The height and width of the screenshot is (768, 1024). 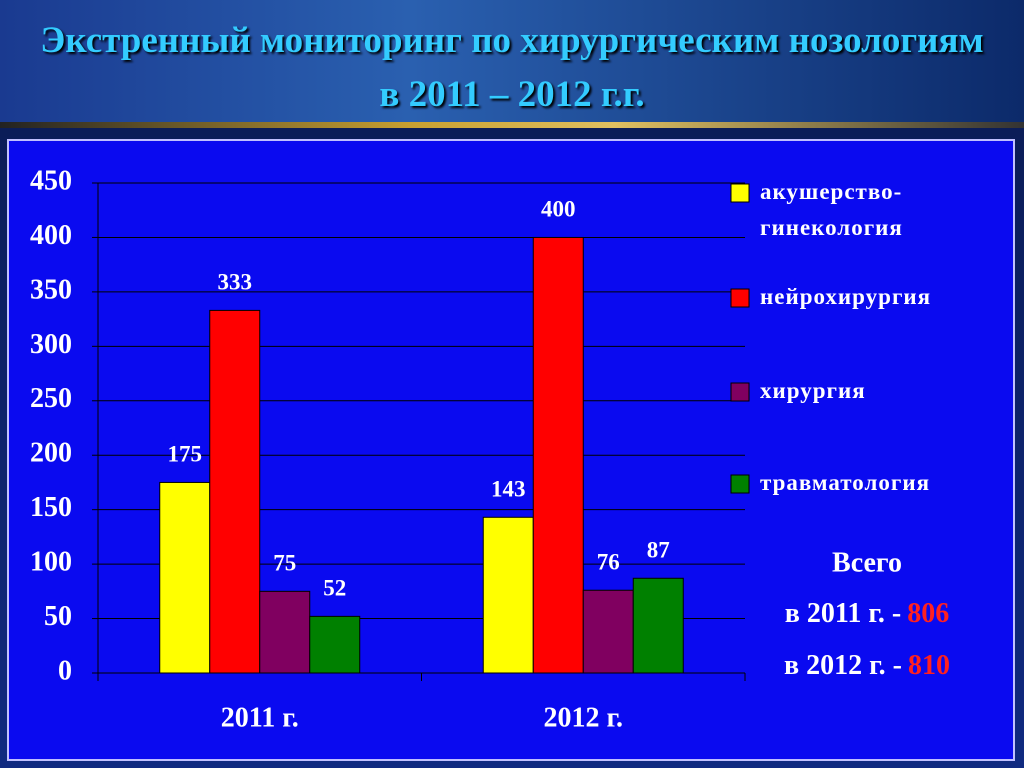 What do you see at coordinates (284, 563) in the screenshot?
I see `data-label: 75` at bounding box center [284, 563].